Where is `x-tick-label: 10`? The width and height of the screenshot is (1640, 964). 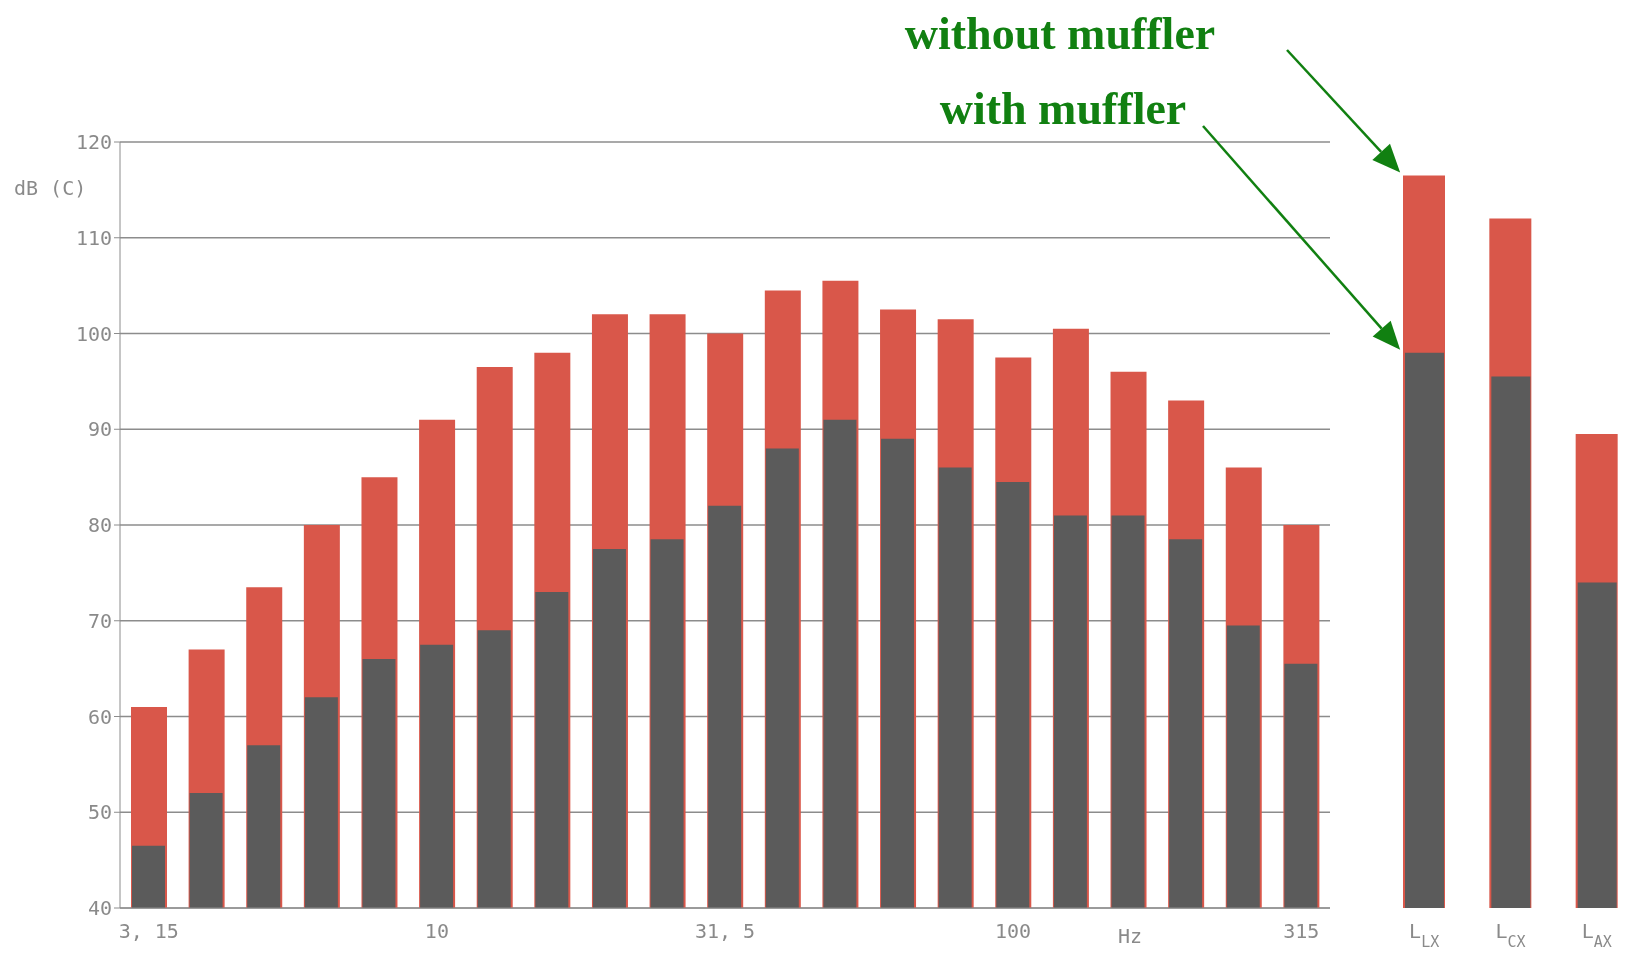
x-tick-label: 10 is located at coordinates (436, 931).